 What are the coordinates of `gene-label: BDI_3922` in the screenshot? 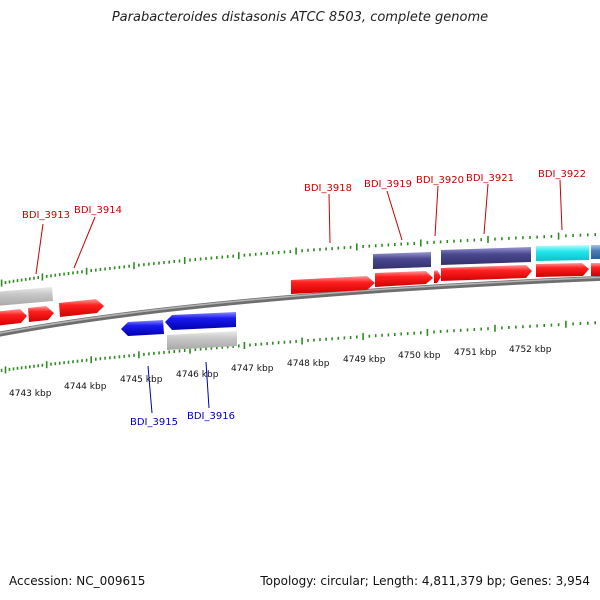 It's located at (562, 174).